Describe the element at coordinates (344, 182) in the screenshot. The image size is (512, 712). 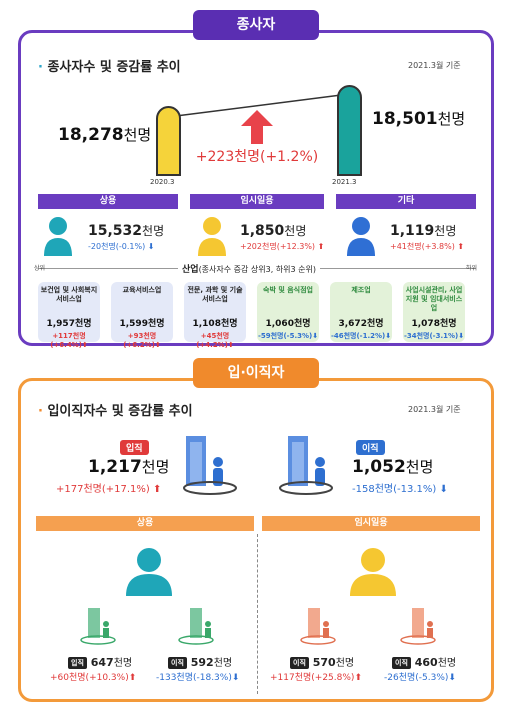
I see `curr-date: 2021.3` at that location.